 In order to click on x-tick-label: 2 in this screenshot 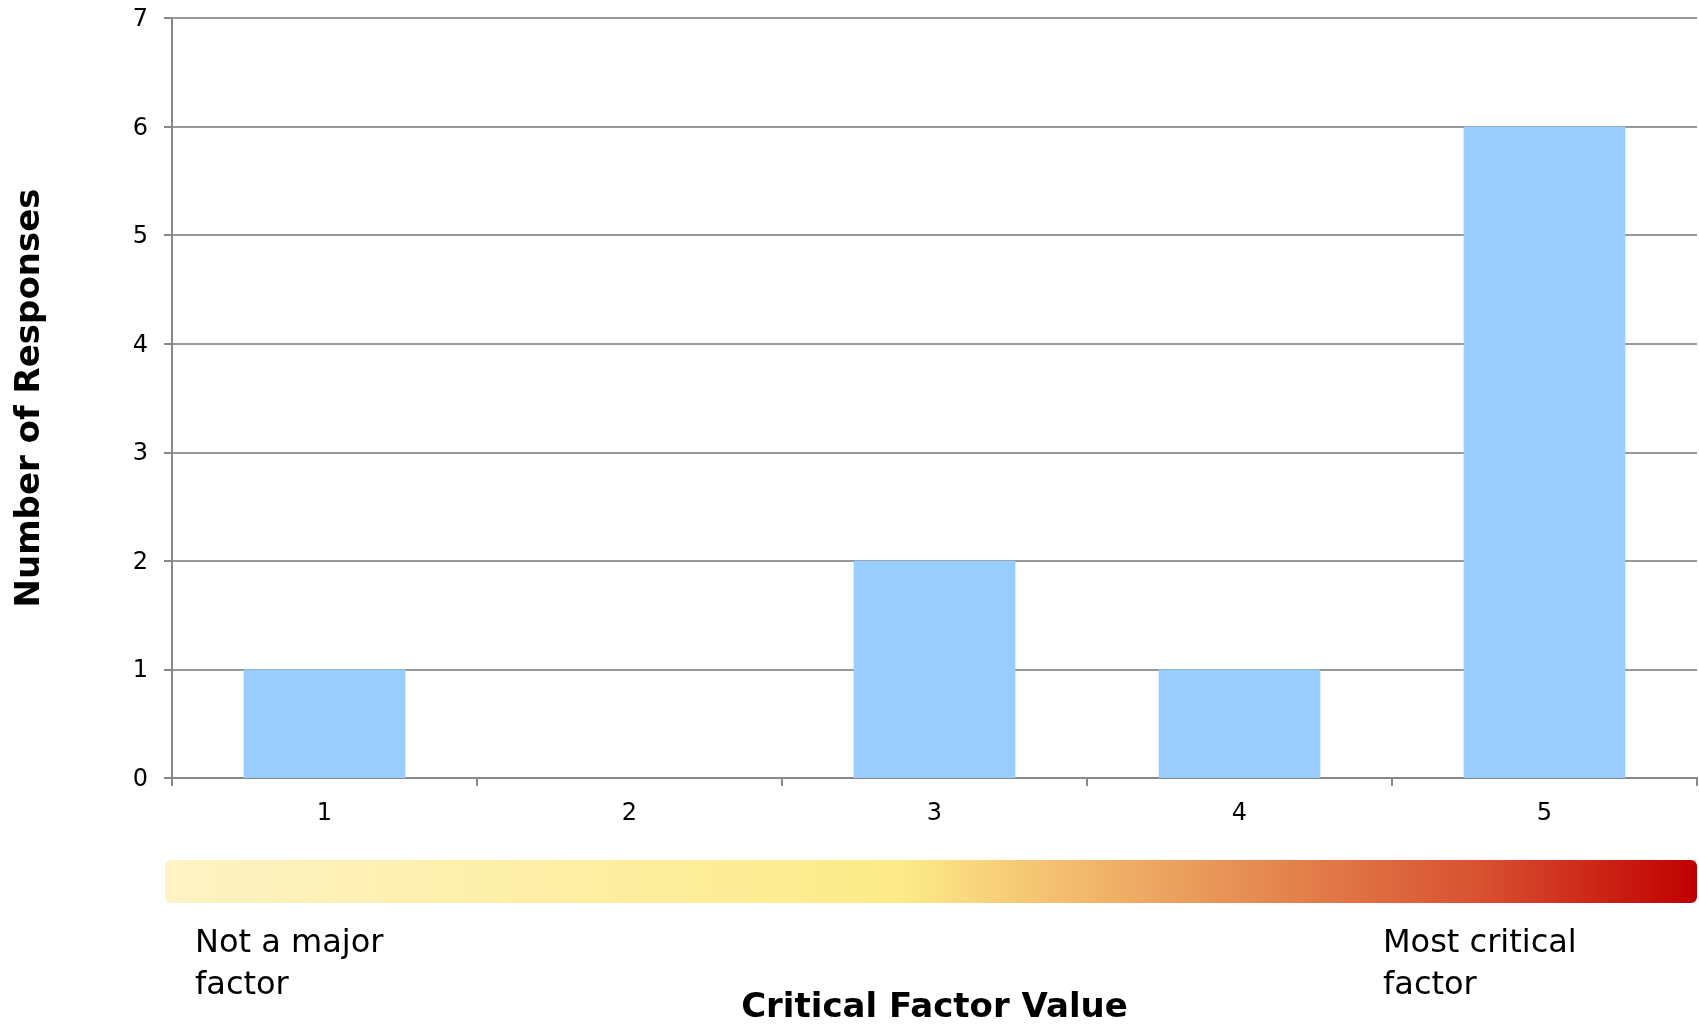, I will do `click(629, 812)`.